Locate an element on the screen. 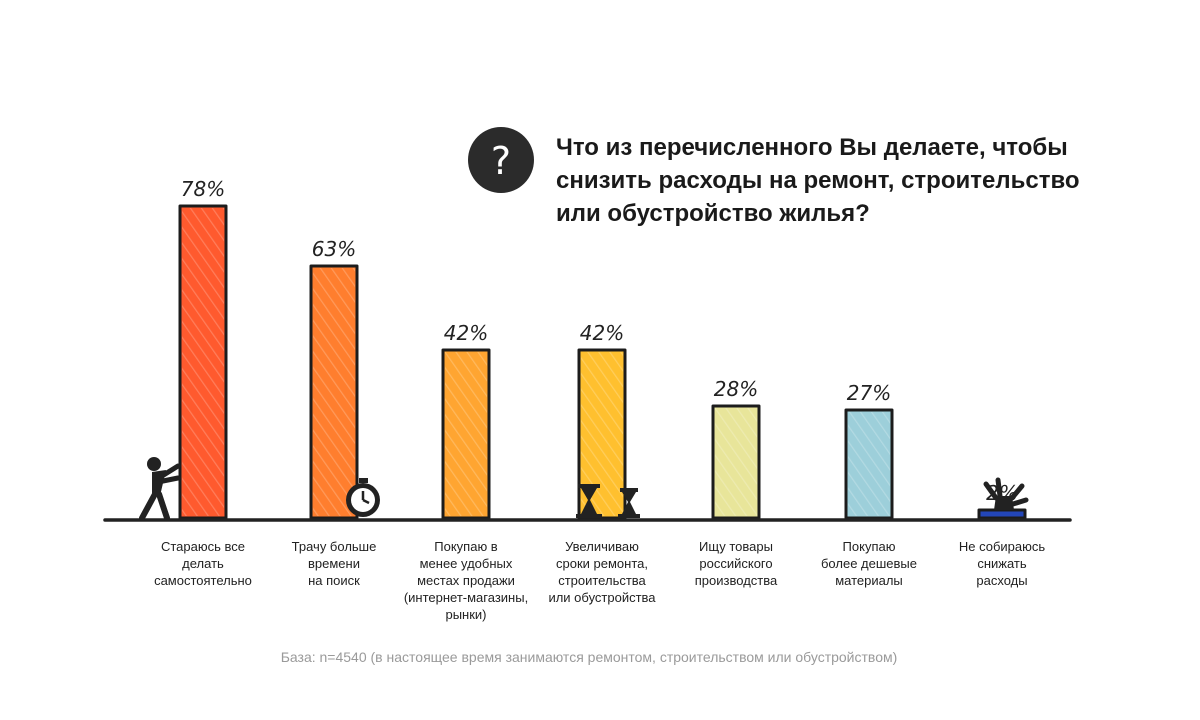 Image resolution: width=1200 pixels, height=720 pixels. title-line: снизить расходы на ремонт, строительство is located at coordinates (818, 180).